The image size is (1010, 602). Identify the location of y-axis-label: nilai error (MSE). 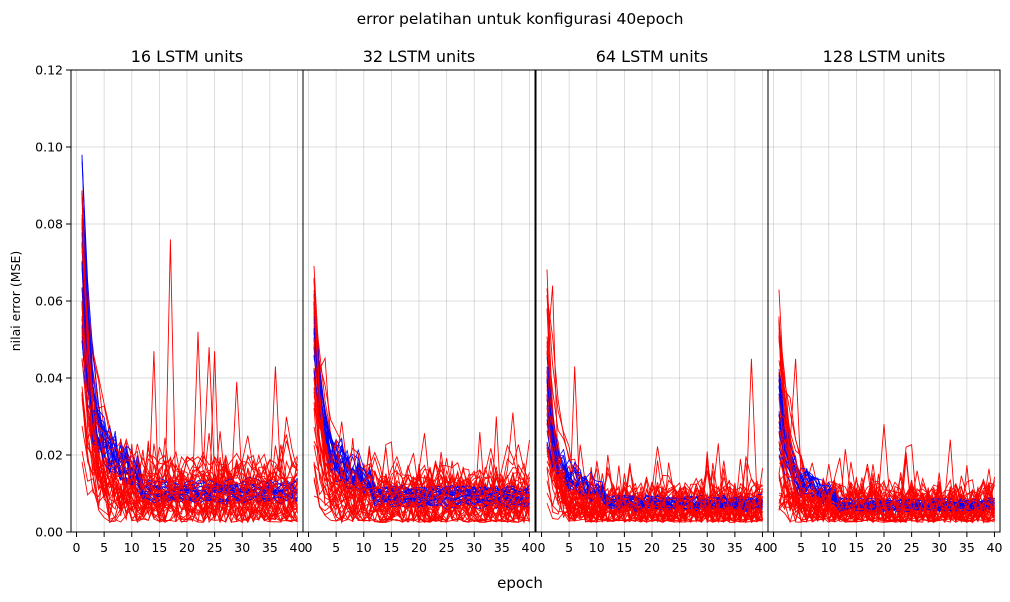
(15, 301).